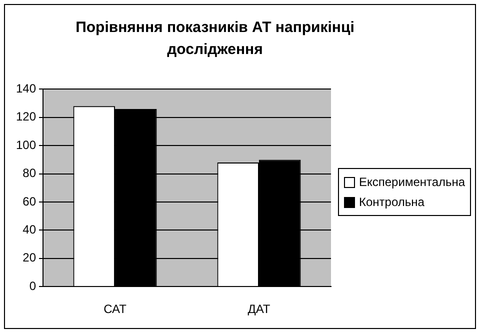 This screenshot has height=335, width=482. What do you see at coordinates (29, 201) in the screenshot?
I see `y-tick-label: 60` at bounding box center [29, 201].